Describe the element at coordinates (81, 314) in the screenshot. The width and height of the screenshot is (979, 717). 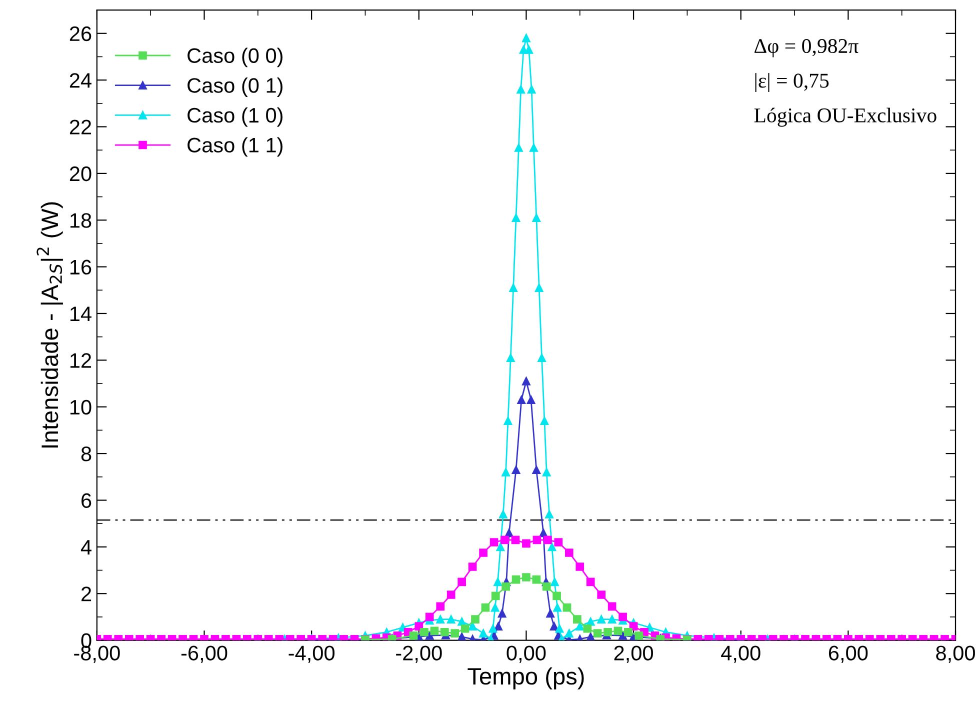
I see `y-tick-label: 14` at that location.